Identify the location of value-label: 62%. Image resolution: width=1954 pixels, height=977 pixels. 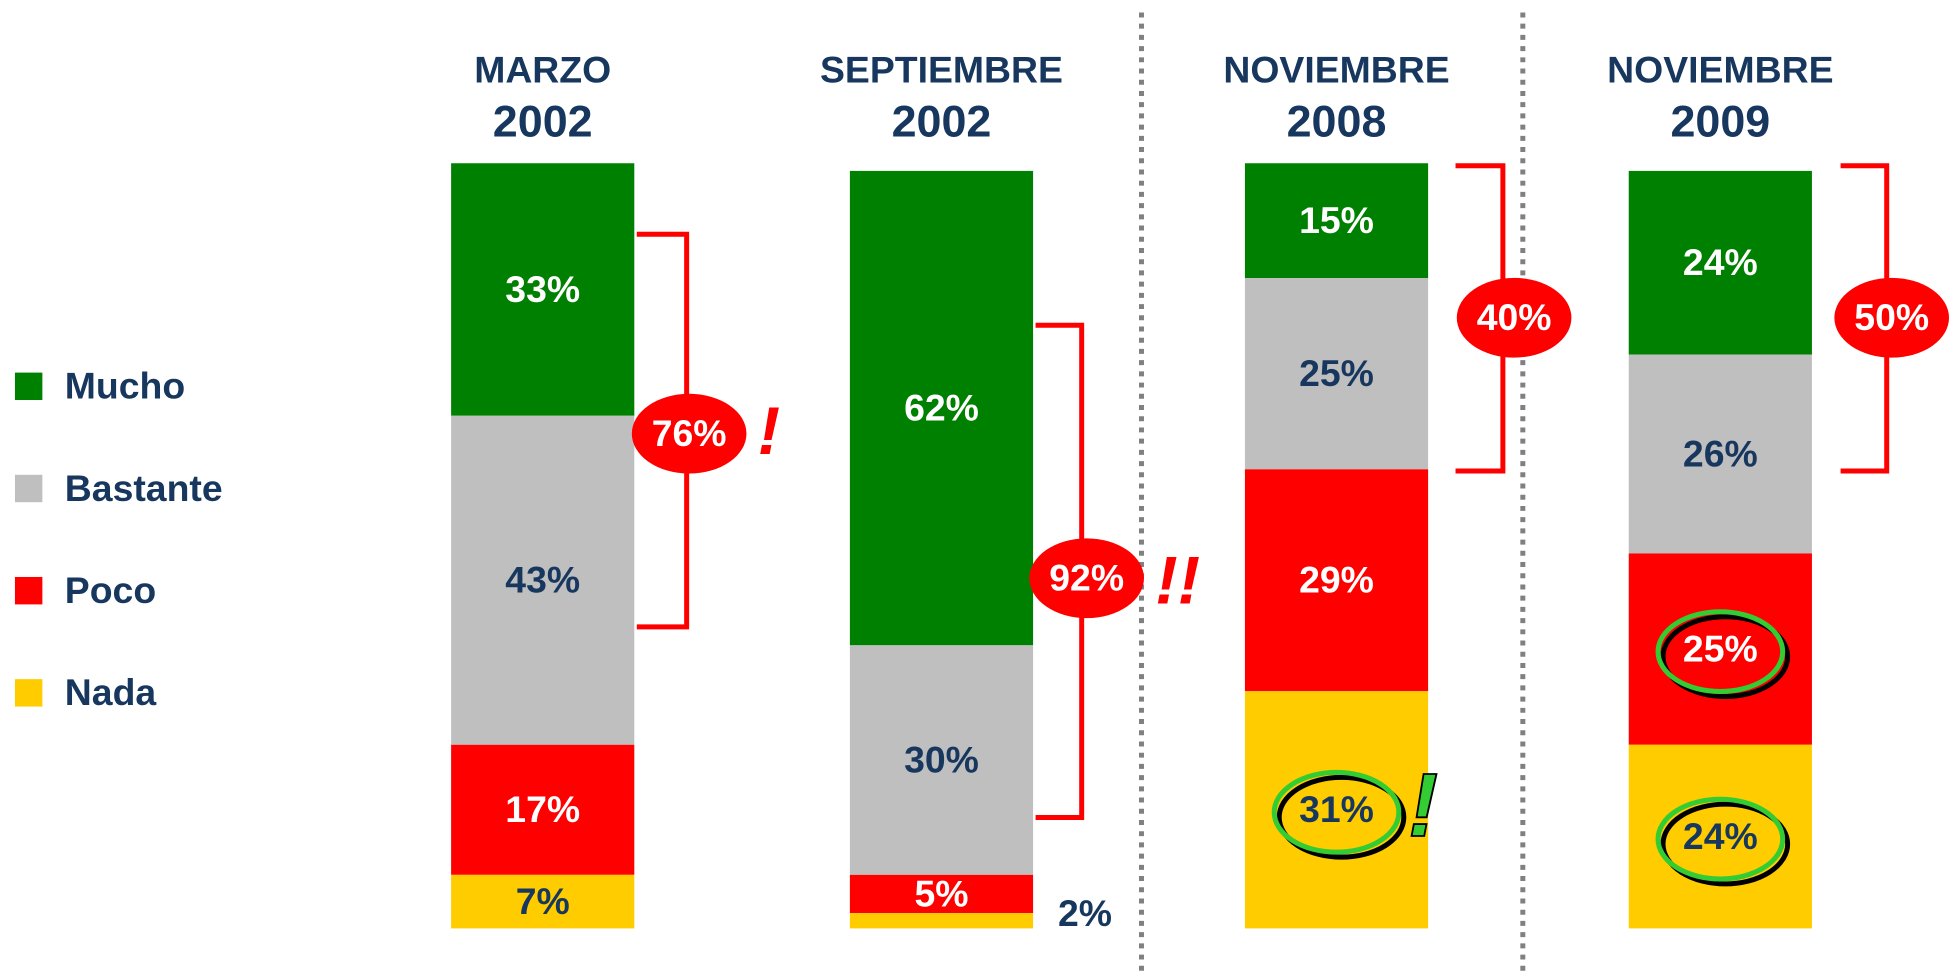
(941, 407).